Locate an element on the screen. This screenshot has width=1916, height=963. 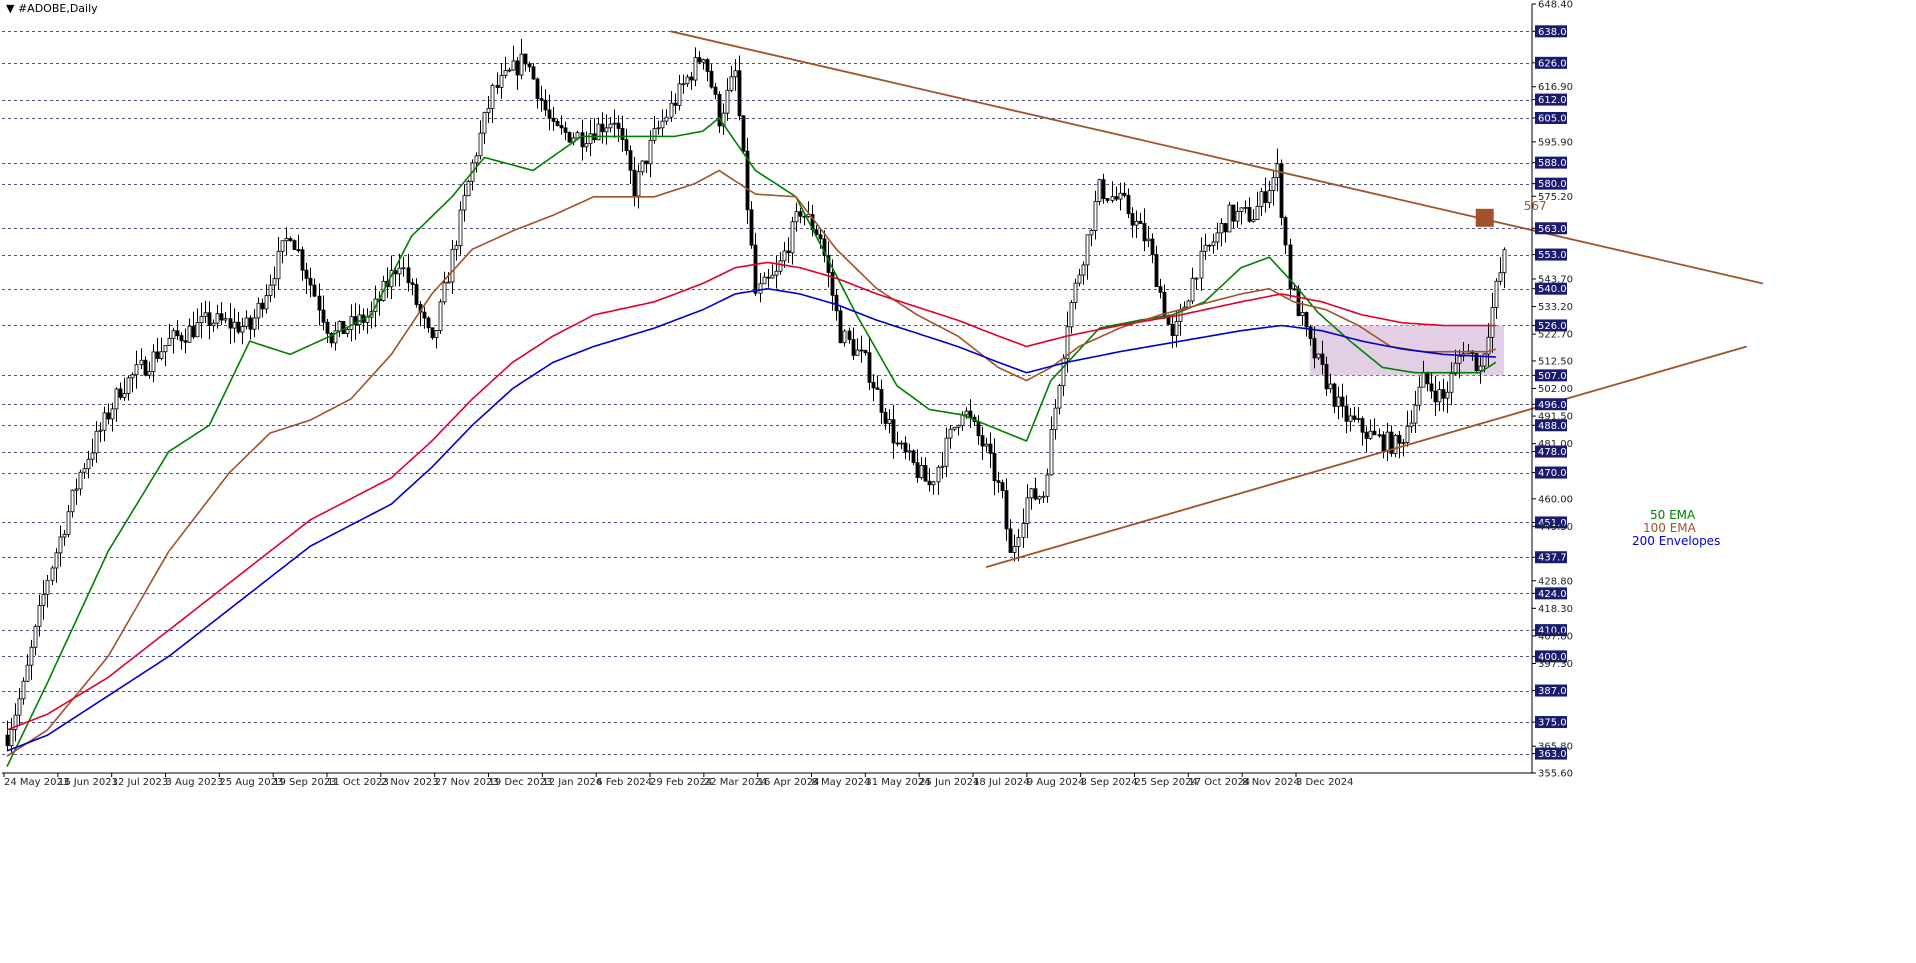
y-tick-label: 407.80 is located at coordinates (1555, 636).